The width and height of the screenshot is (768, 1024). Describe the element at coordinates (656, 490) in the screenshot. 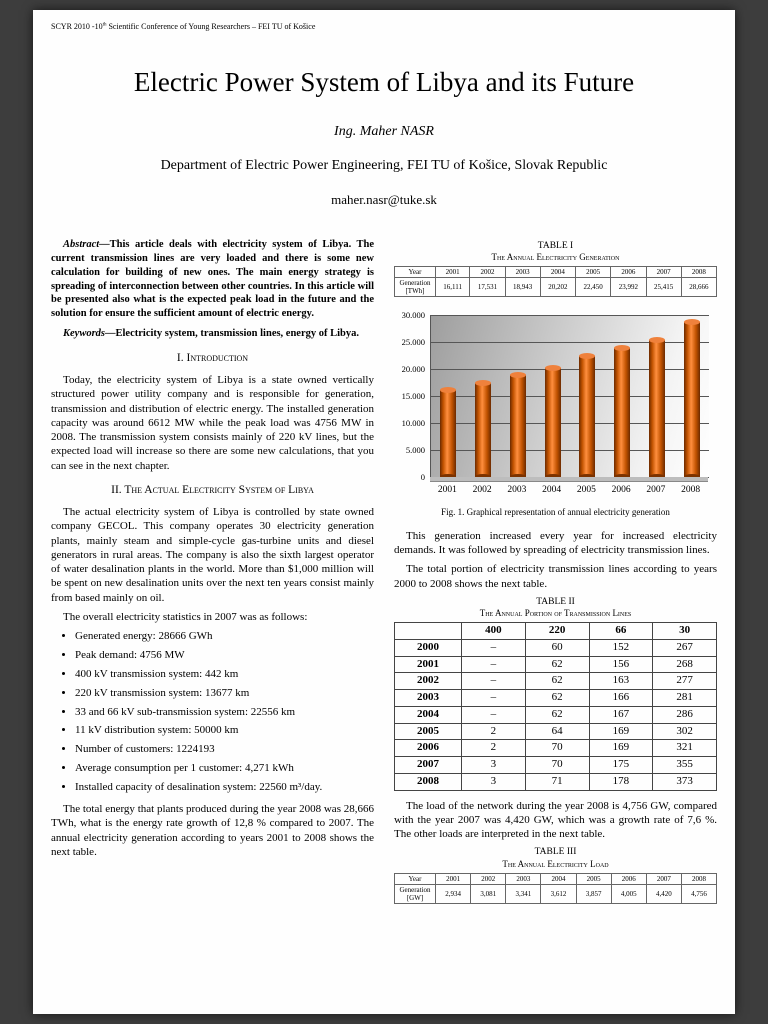

I see `x-tick-label: 2007` at that location.